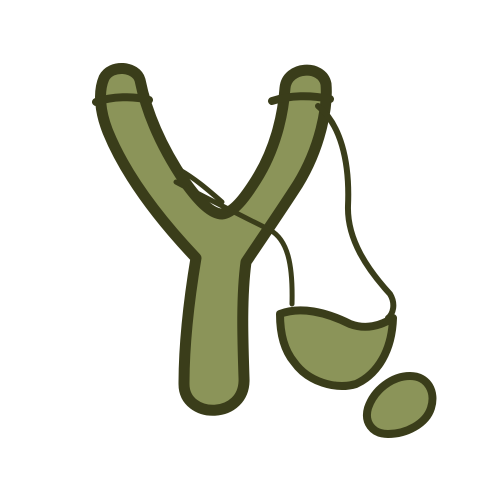 This screenshot has width=500, height=500. Describe the element at coordinates (201, 186) in the screenshot. I see `elastic-band-top` at that location.